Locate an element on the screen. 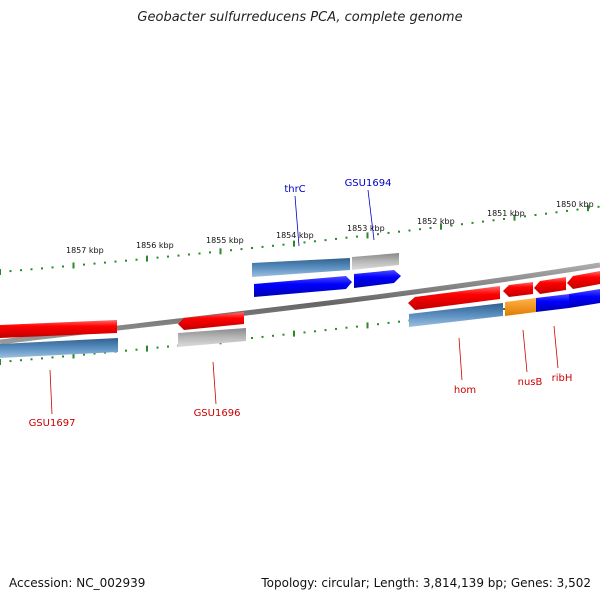  gene-thrC-upper is located at coordinates (301, 267).